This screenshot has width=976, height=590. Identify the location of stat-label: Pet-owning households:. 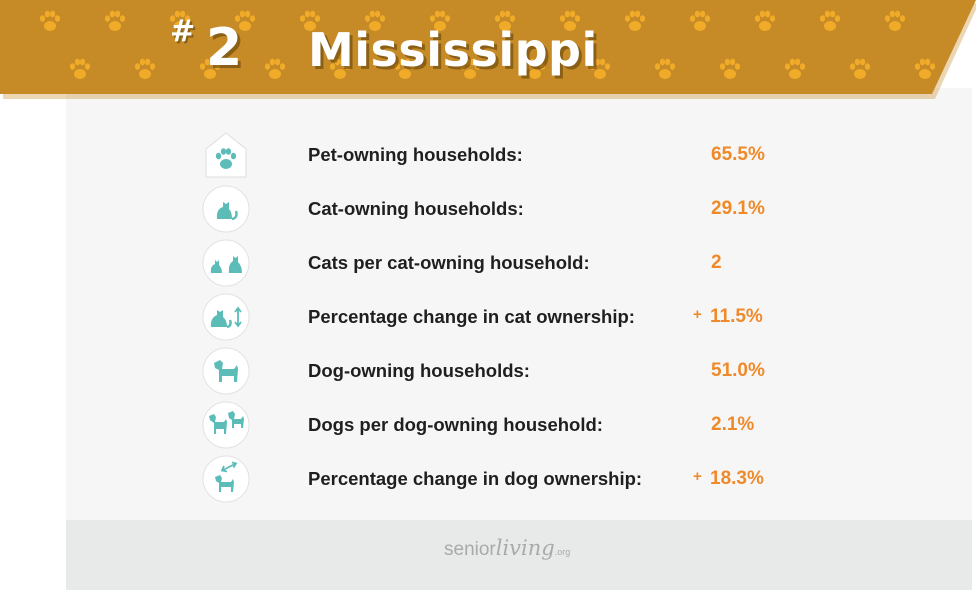
(415, 154).